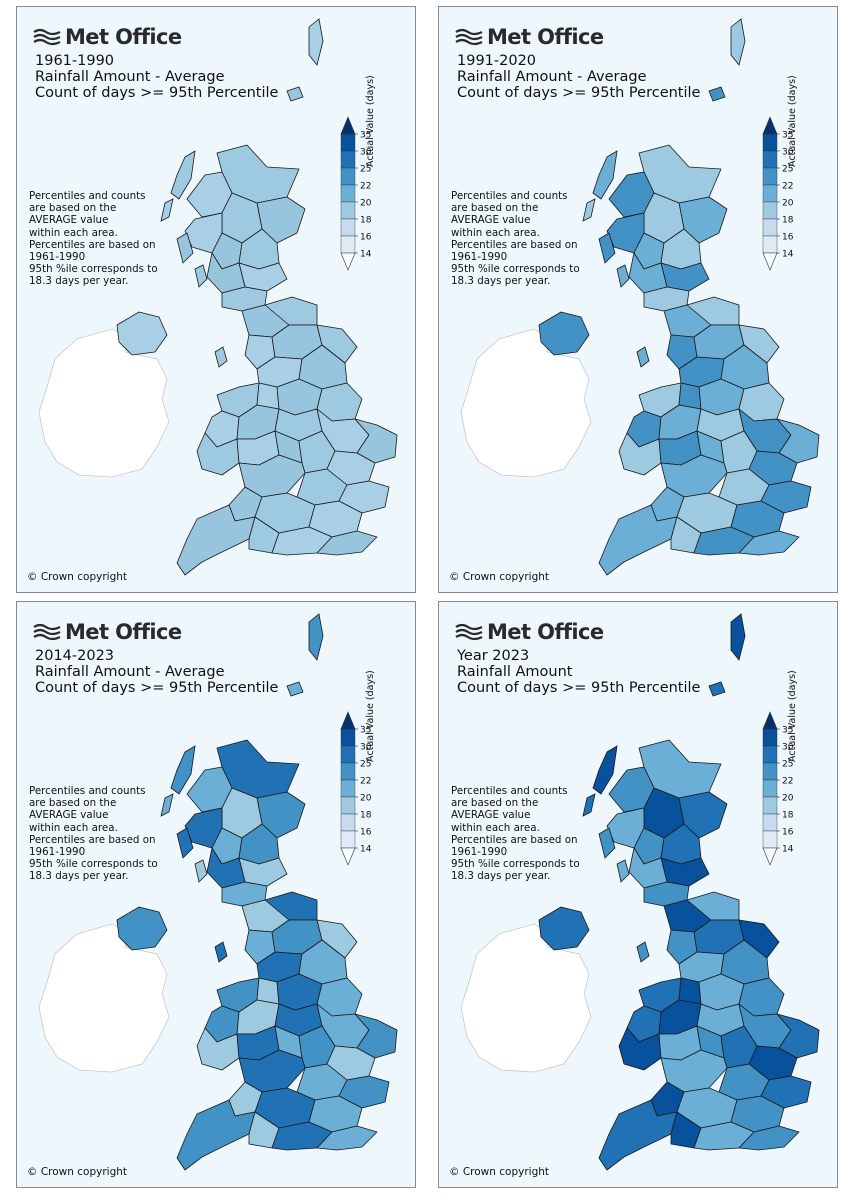 This screenshot has height=1200, width=858. What do you see at coordinates (579, 93) in the screenshot?
I see `title-count: Count of days >= 95th Percentile` at bounding box center [579, 93].